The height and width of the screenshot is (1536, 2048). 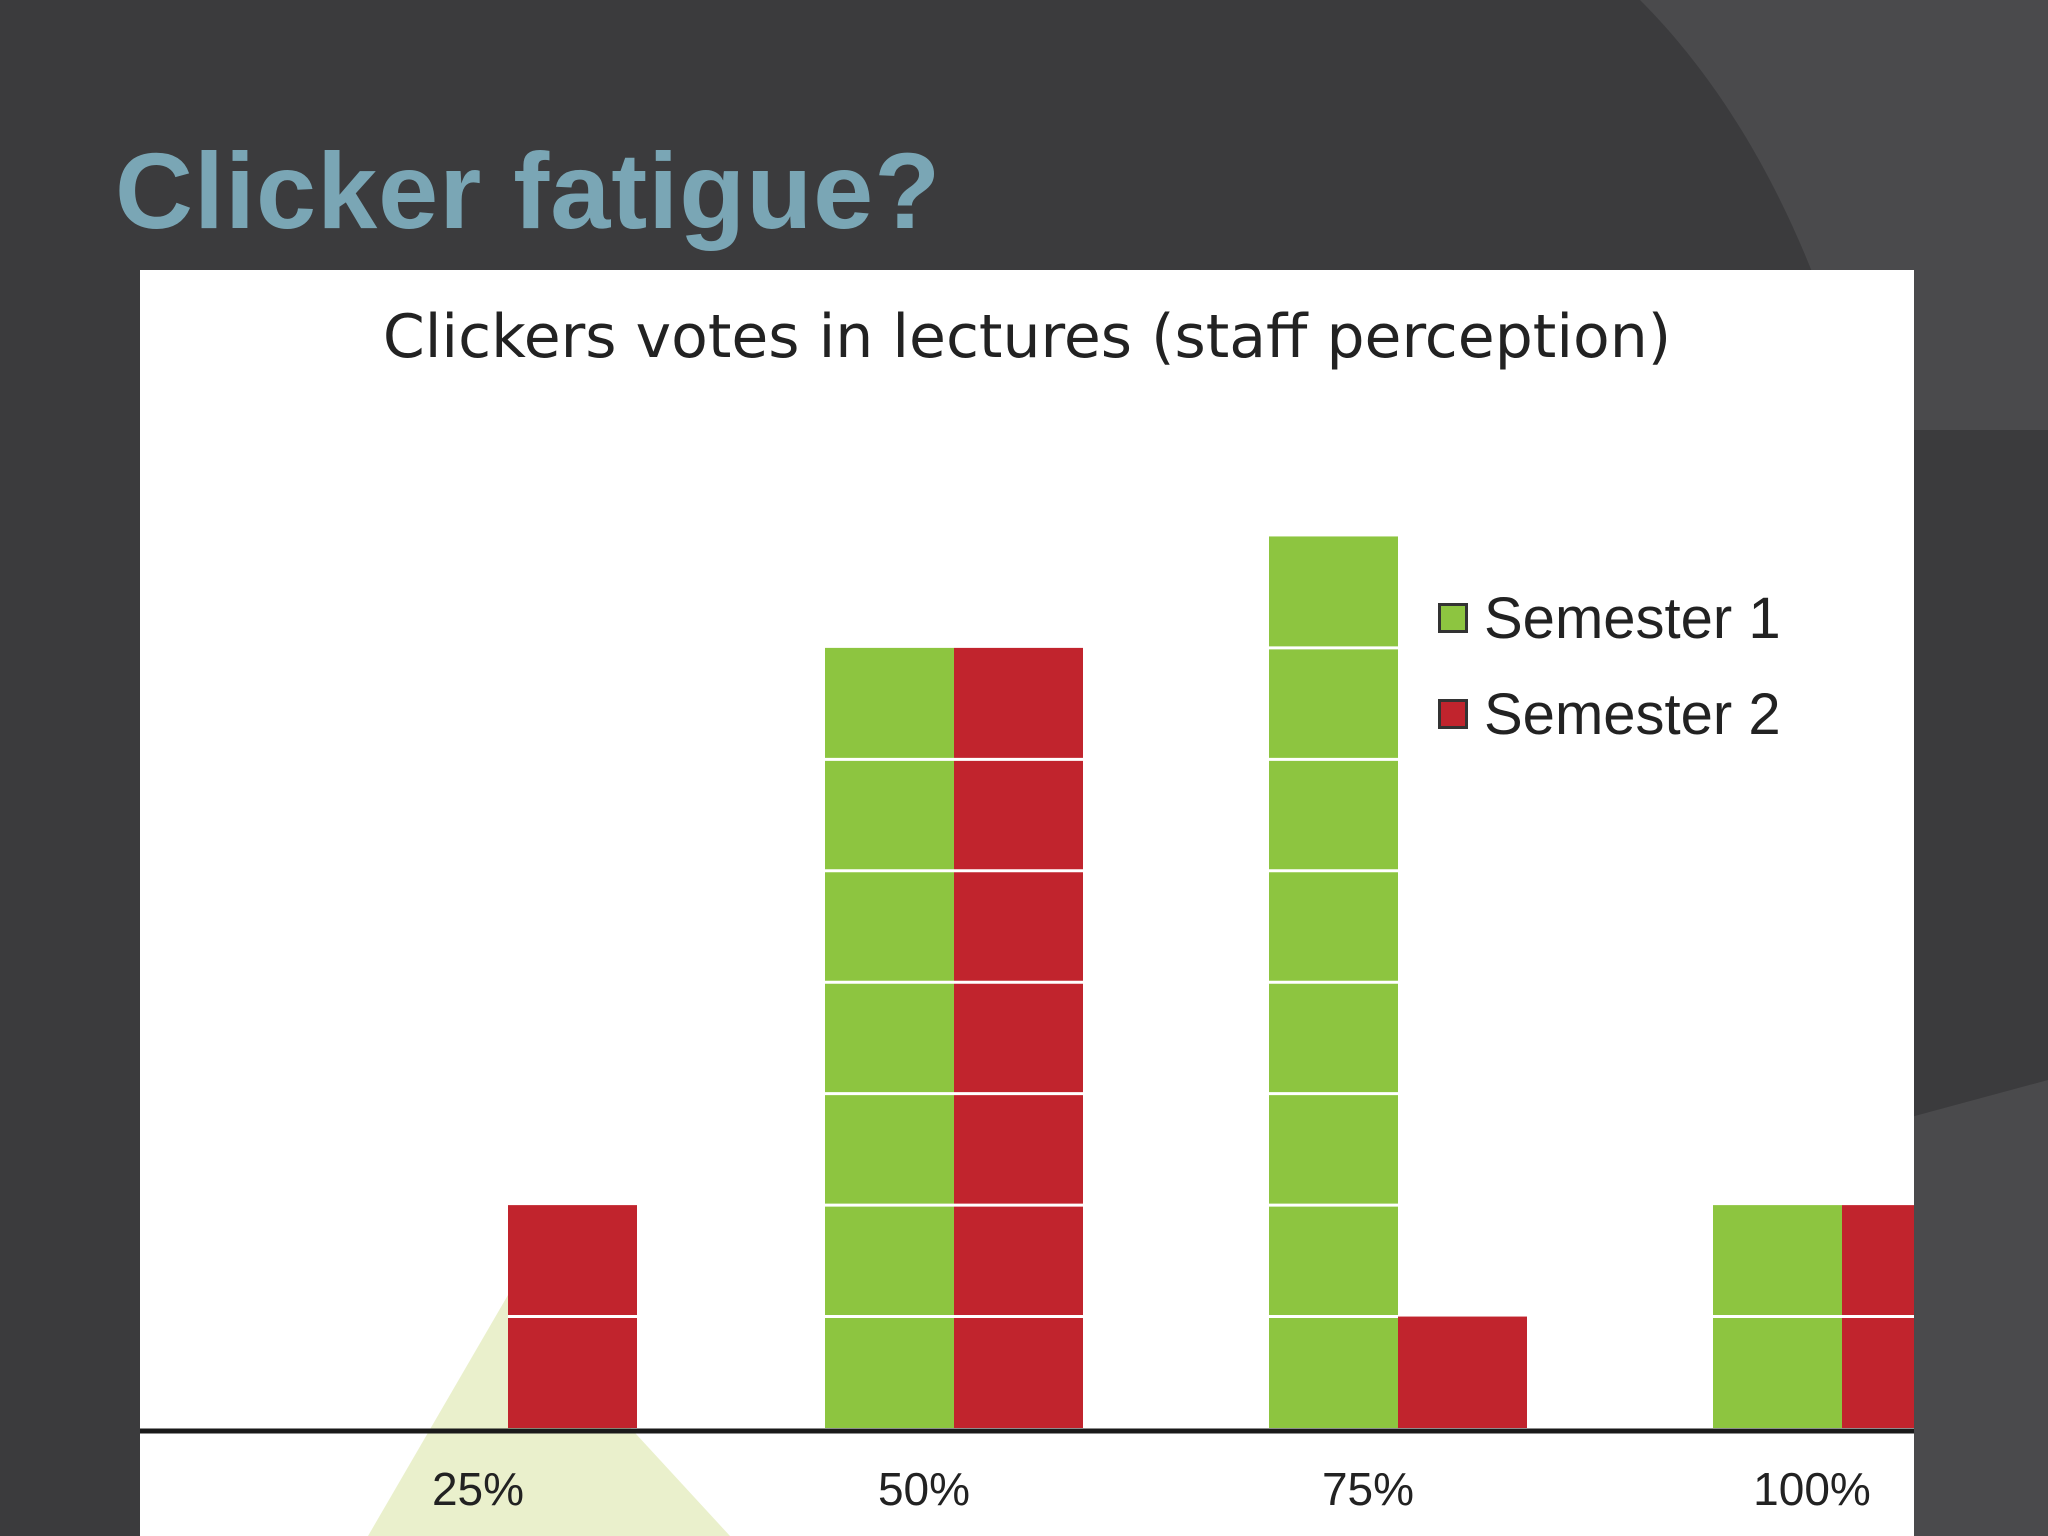 I want to click on decorative-pale-triangle-left, so click(x=438, y=1415).